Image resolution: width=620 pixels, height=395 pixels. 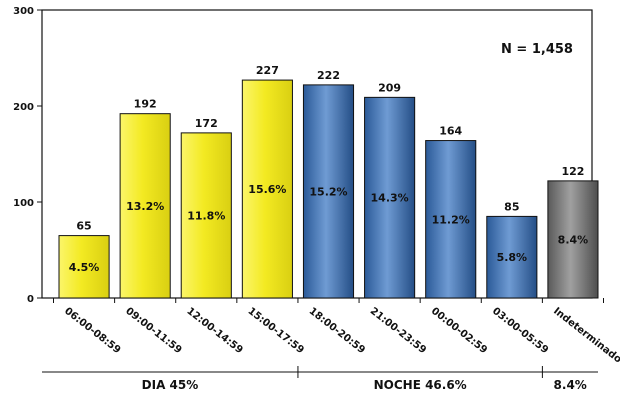 What do you see at coordinates (450, 131) in the screenshot?
I see `bar-value-label: 164` at bounding box center [450, 131].